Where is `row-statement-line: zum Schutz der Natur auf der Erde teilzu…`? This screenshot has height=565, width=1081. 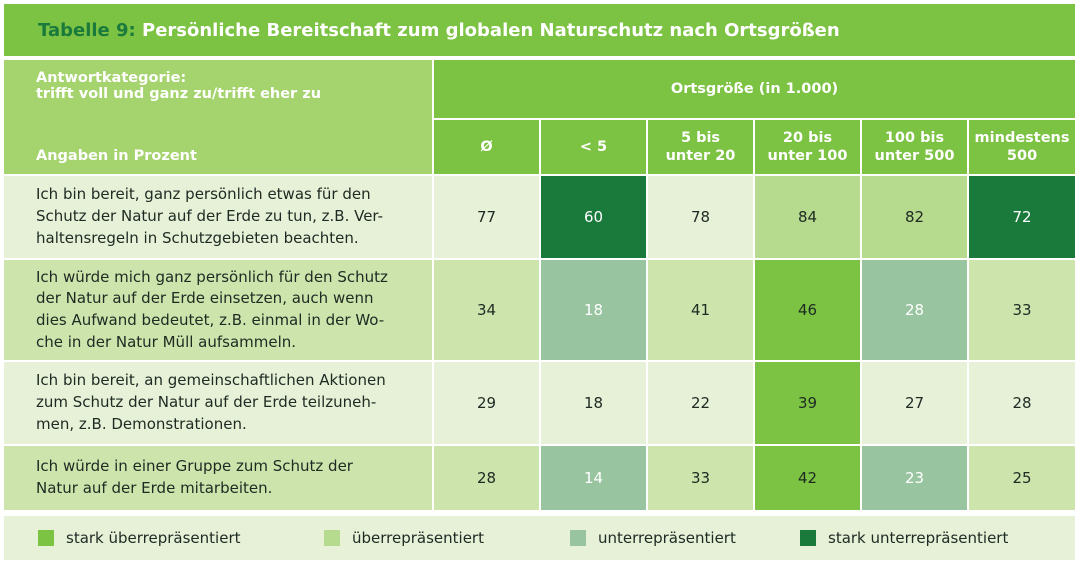 row-statement-line: zum Schutz der Natur auf der Erde teilzu… is located at coordinates (206, 402).